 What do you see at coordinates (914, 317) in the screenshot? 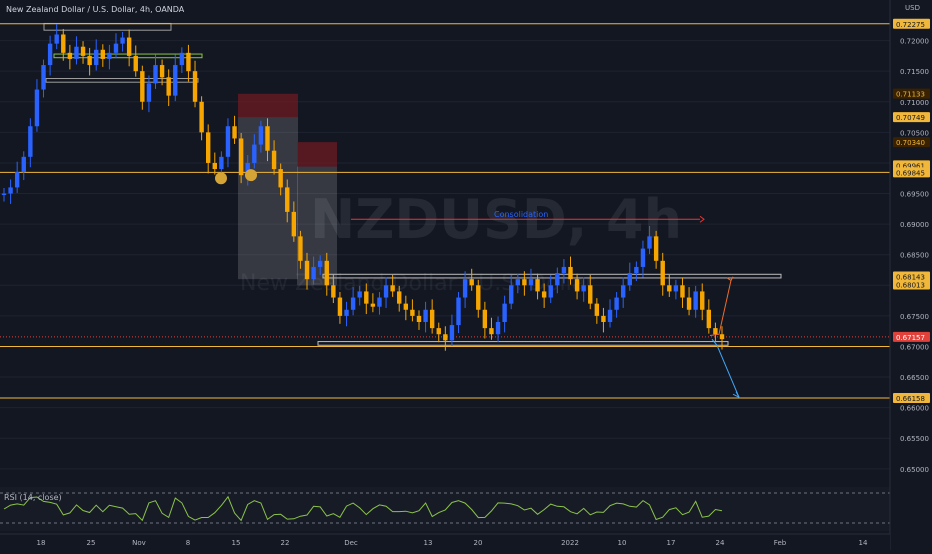
I see `price-tick-label: 0.67500` at bounding box center [914, 317].